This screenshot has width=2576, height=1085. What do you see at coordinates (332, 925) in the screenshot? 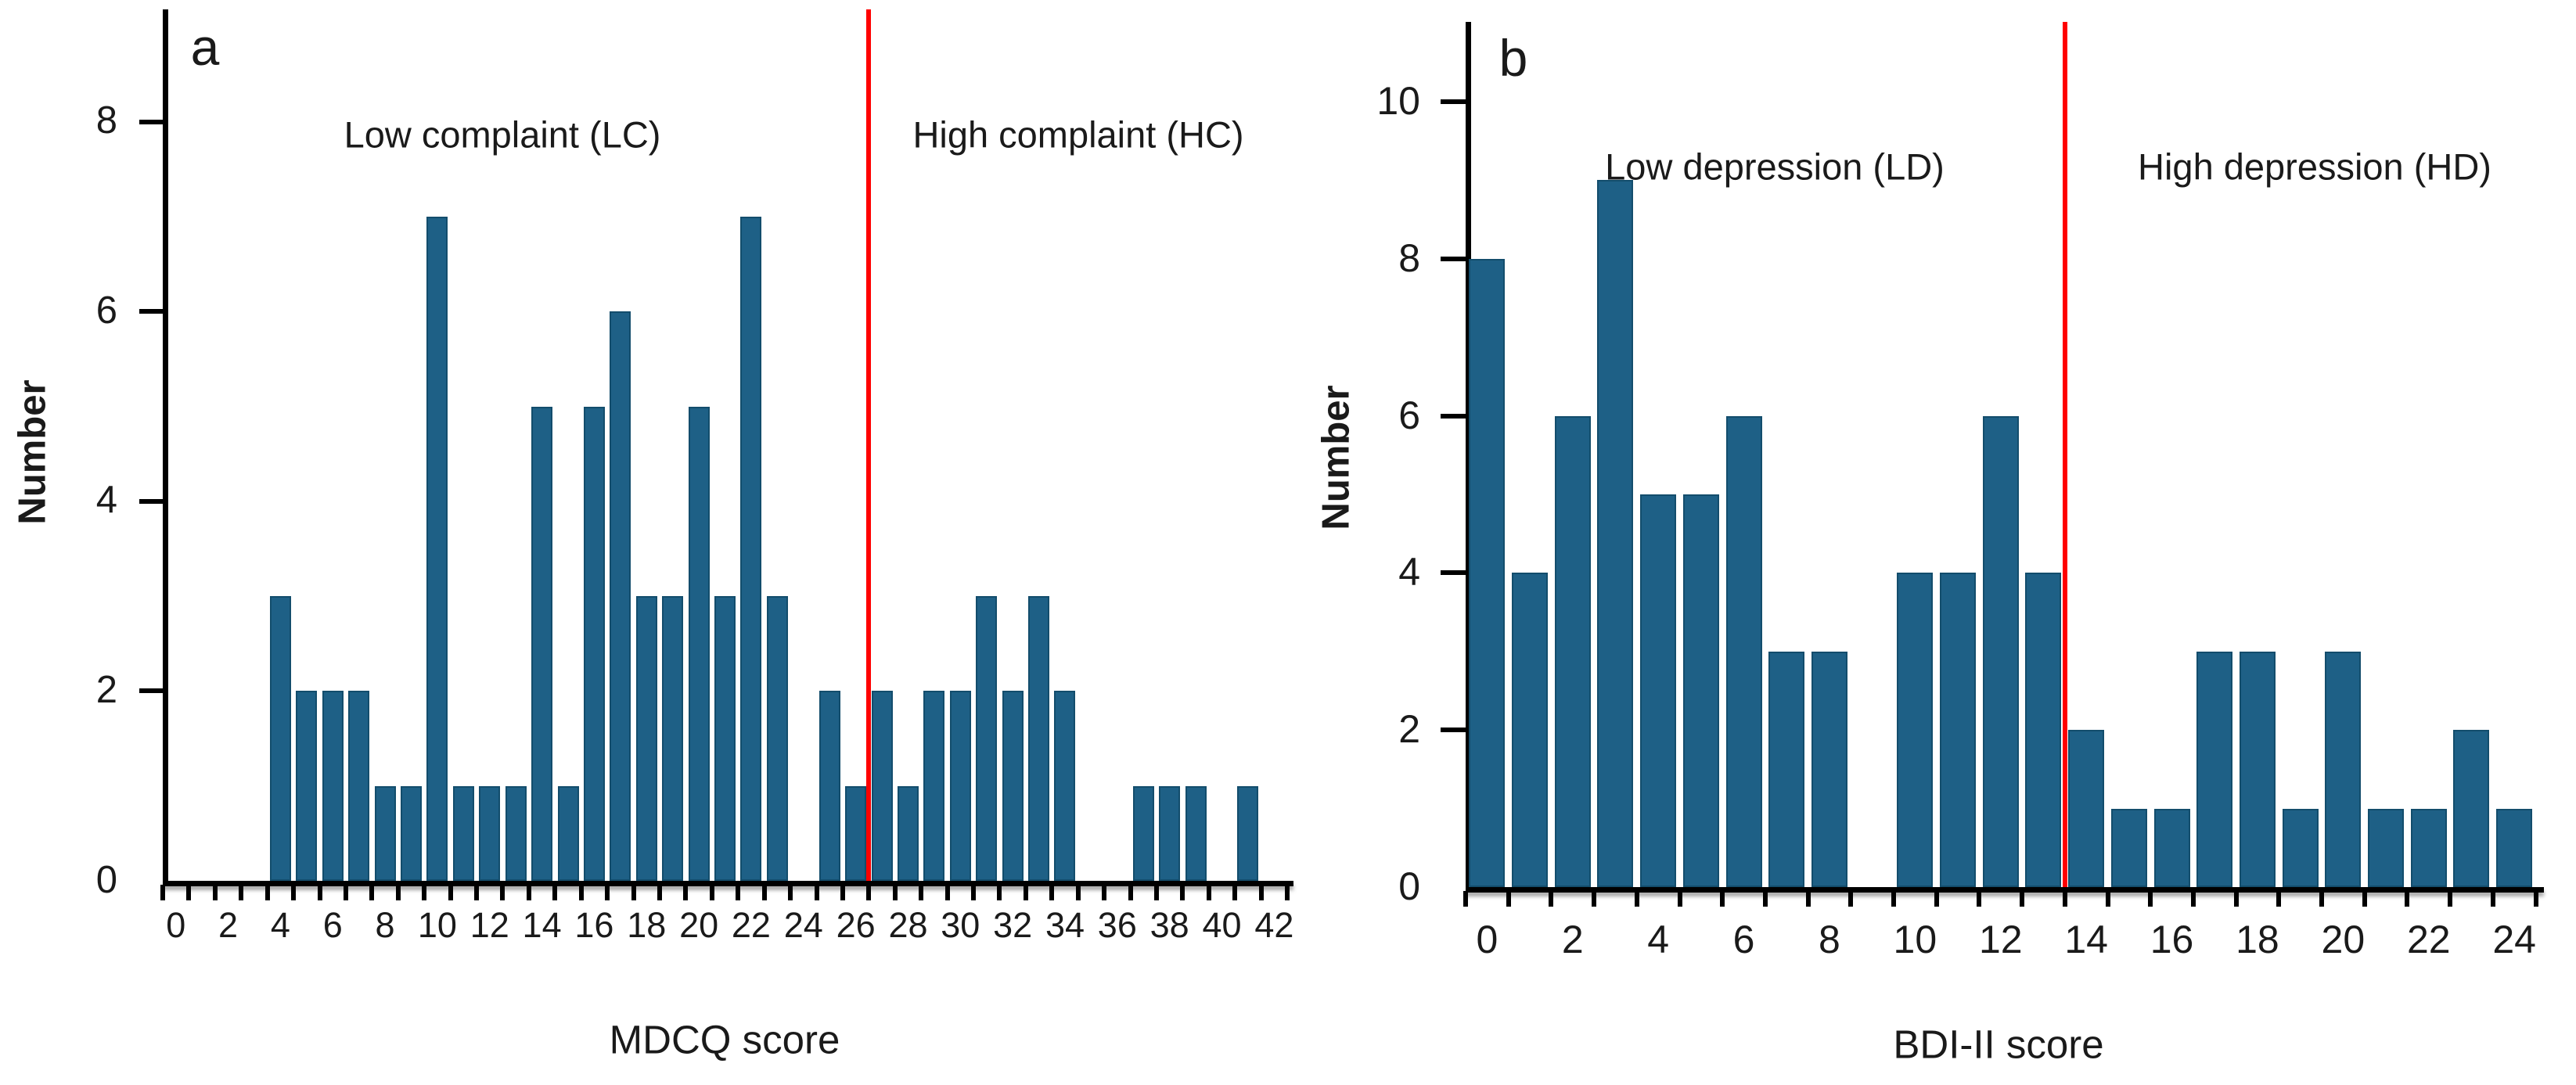
I see `x-tick-label: 6` at bounding box center [332, 925].